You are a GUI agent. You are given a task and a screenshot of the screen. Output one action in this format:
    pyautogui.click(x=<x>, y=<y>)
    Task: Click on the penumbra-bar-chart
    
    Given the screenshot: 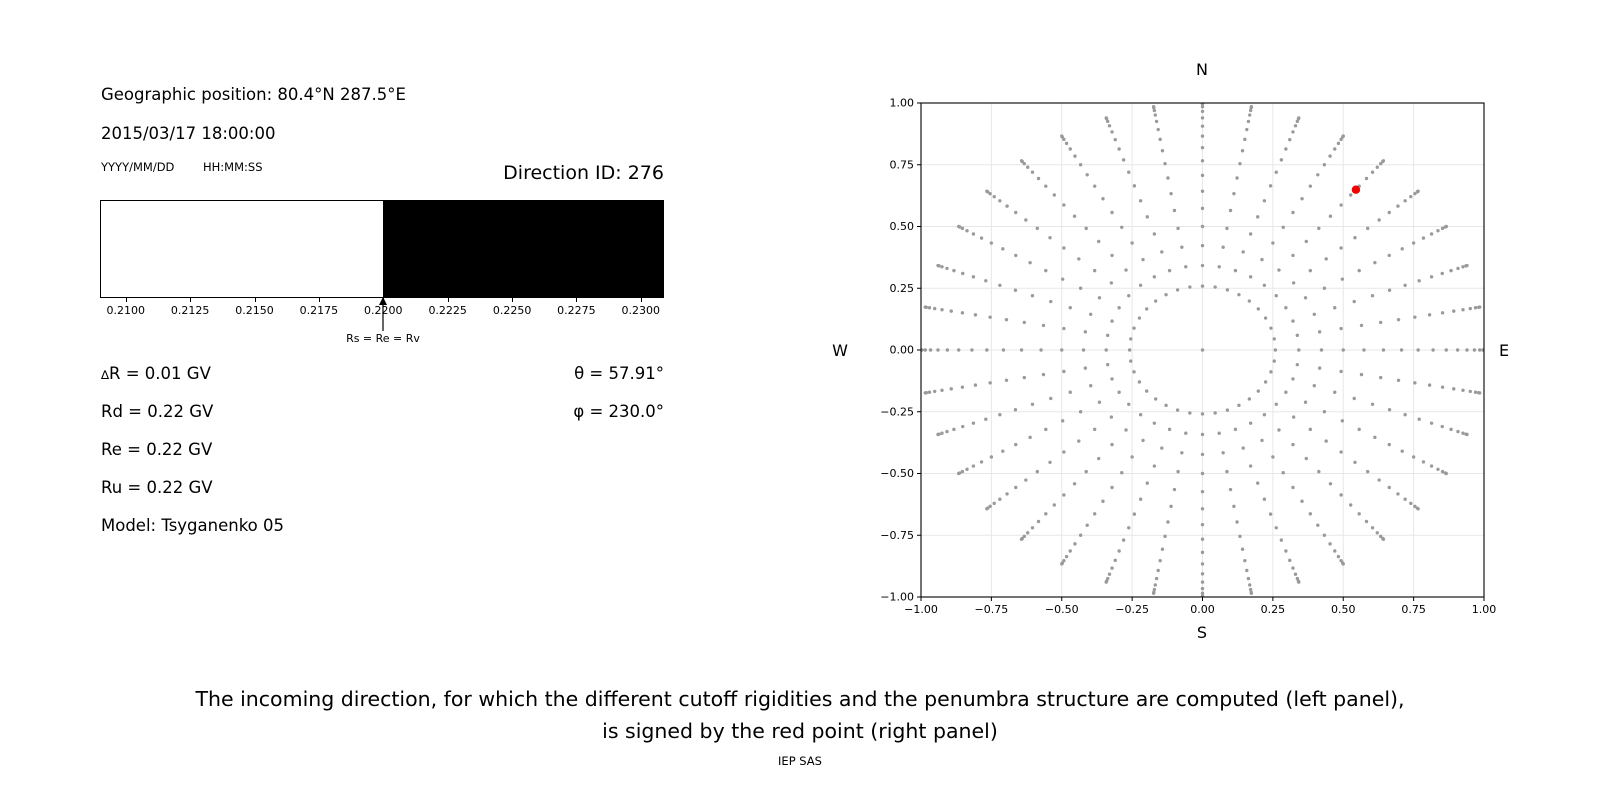 What is the action you would take?
    pyautogui.click(x=382, y=249)
    